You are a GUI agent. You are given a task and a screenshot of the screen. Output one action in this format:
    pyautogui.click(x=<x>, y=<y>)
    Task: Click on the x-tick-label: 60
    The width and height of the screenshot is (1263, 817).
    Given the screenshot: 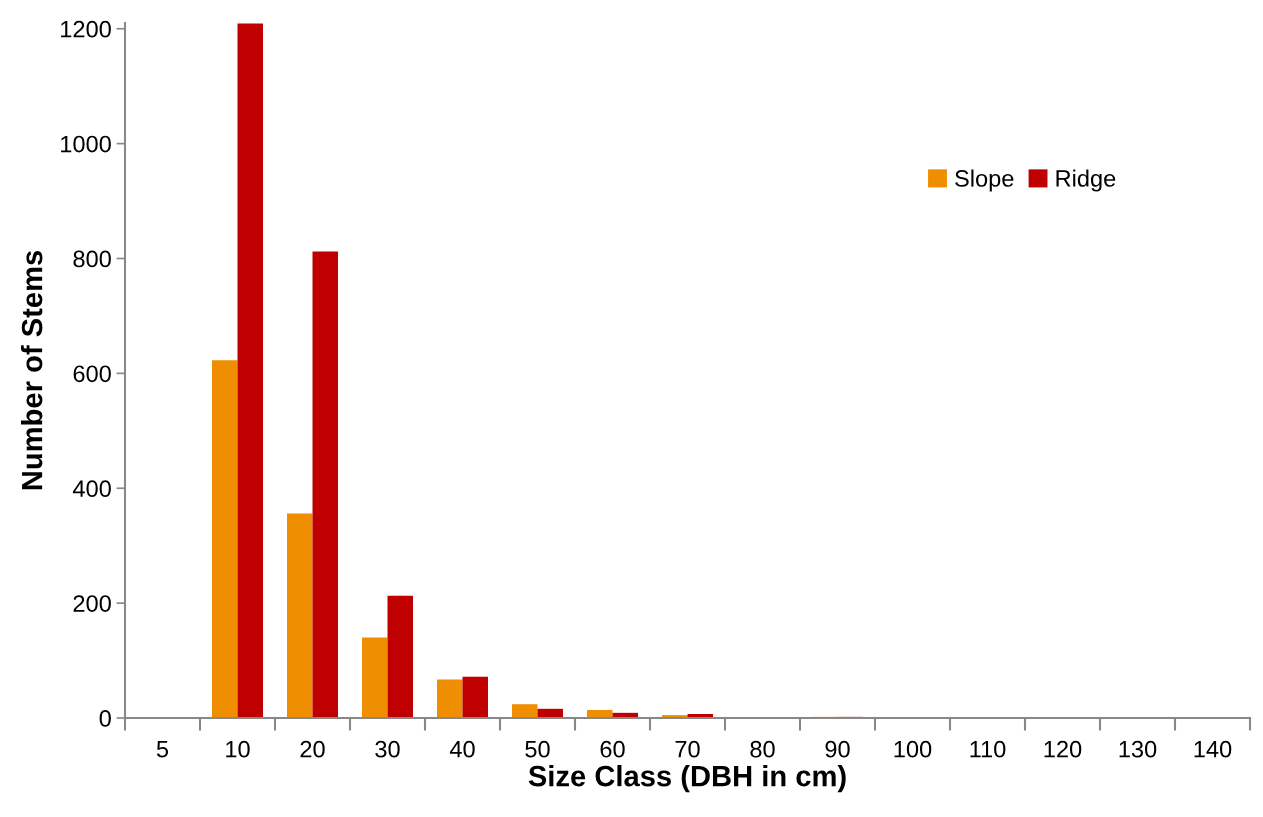 What is the action you would take?
    pyautogui.click(x=612, y=749)
    